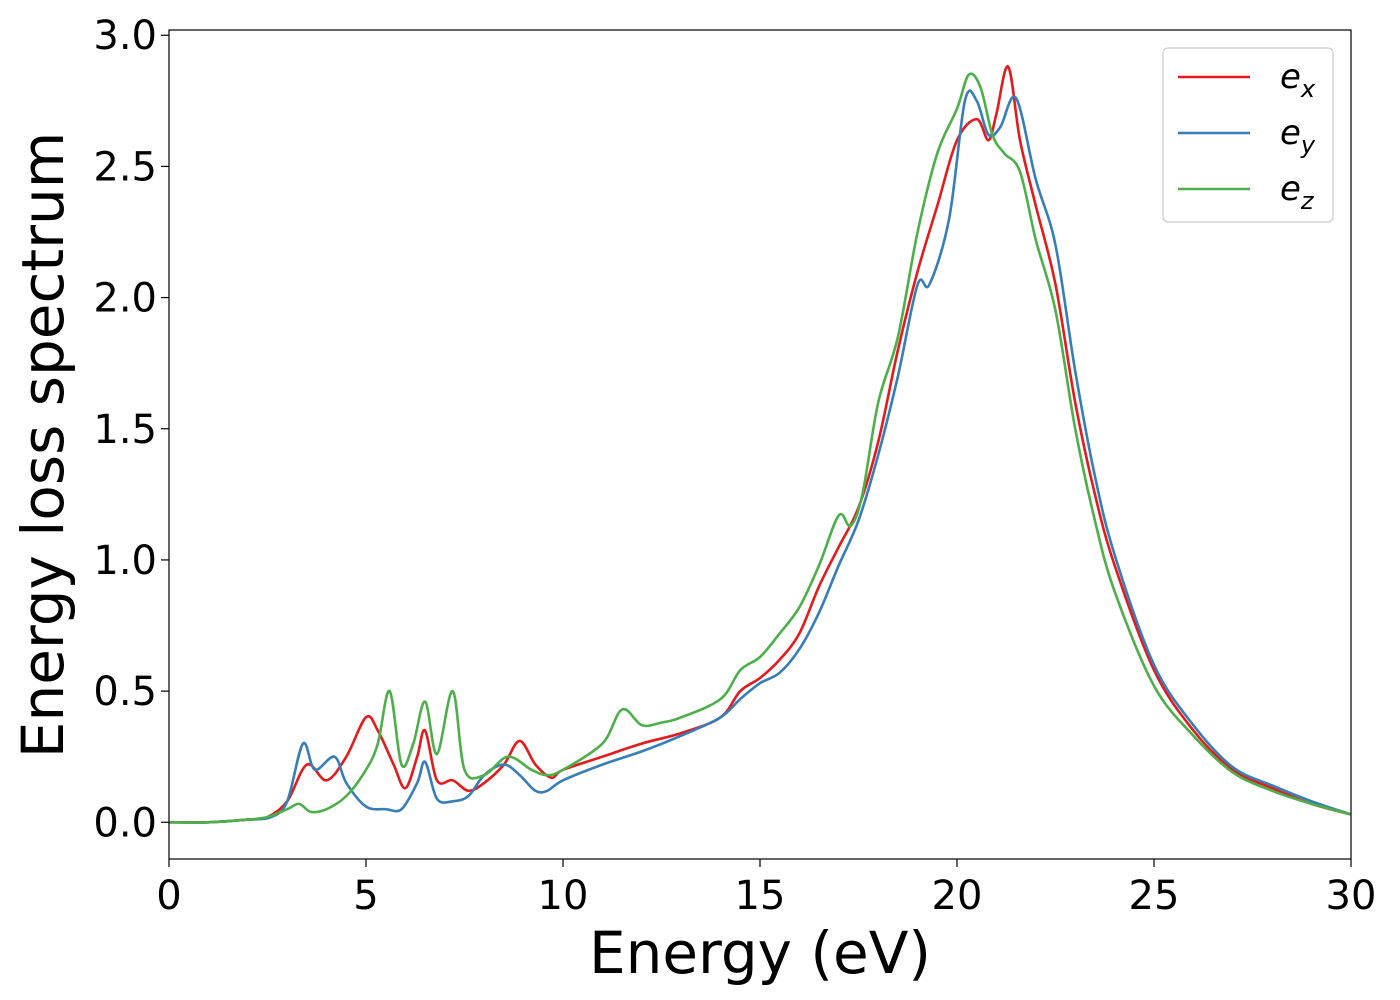 The image size is (1400, 1000). Describe the element at coordinates (365, 896) in the screenshot. I see `x-tick-label: 5` at that location.